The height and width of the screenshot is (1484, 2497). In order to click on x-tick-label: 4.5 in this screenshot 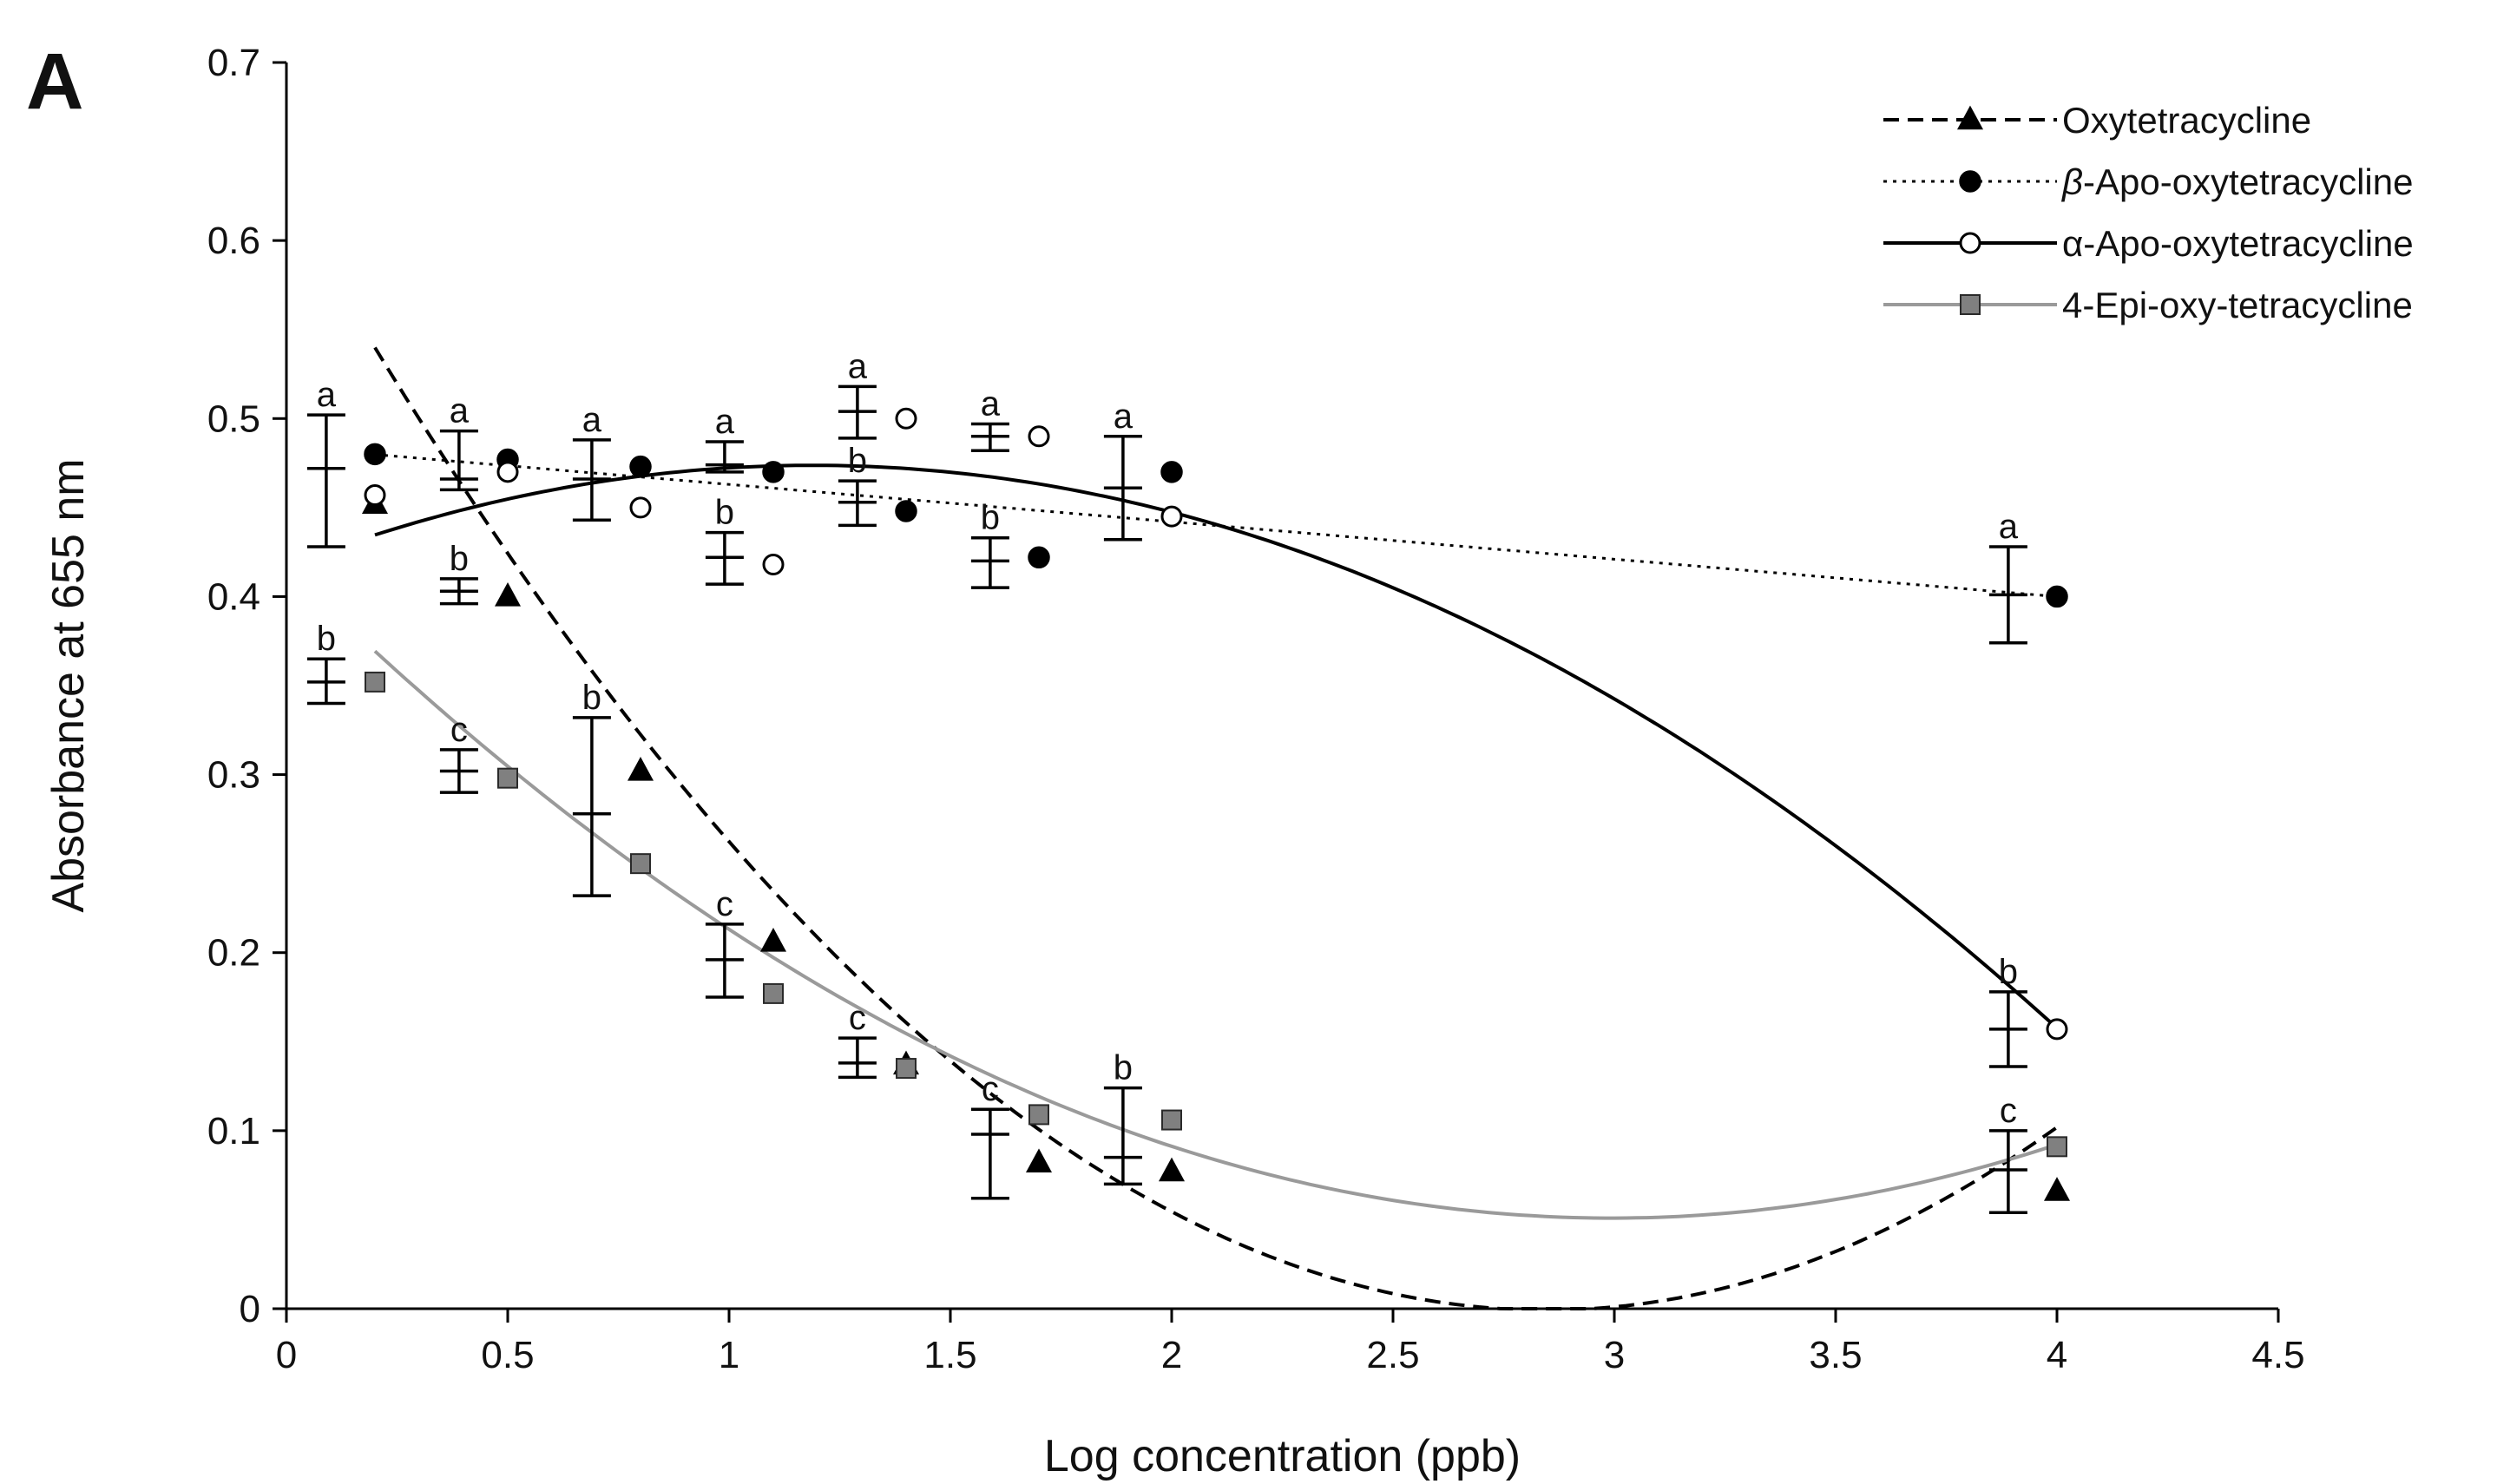, I will do `click(2278, 1355)`.